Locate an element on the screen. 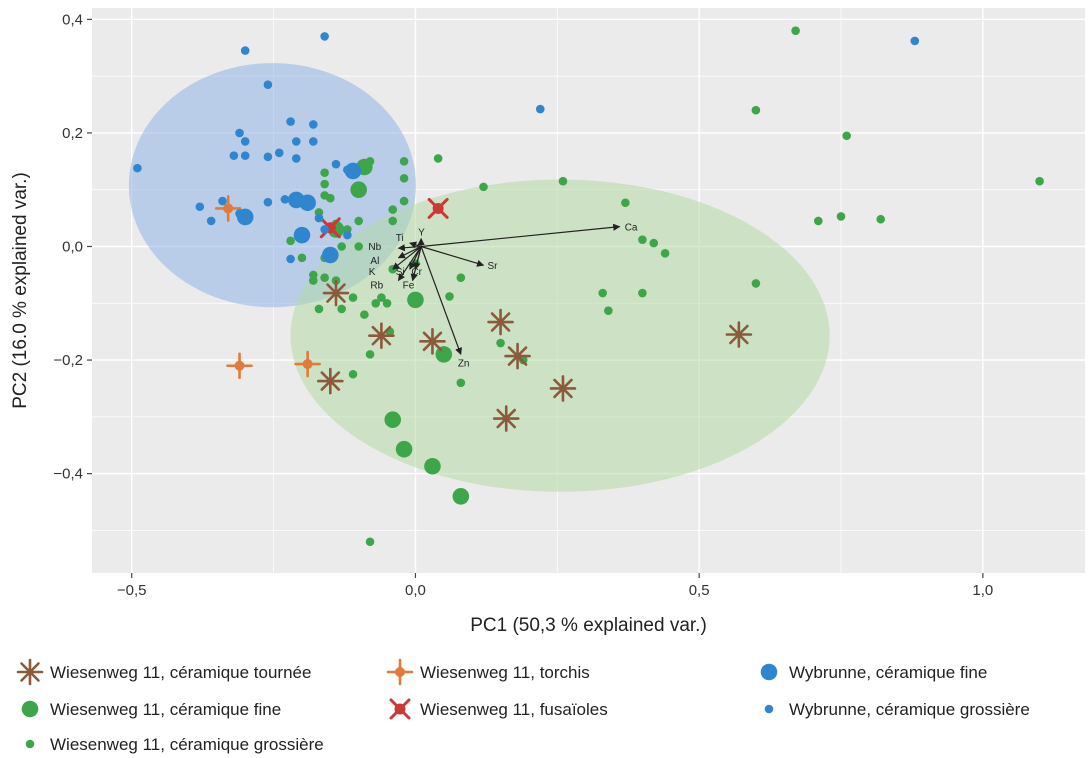  loading-label-k: K is located at coordinates (372, 272).